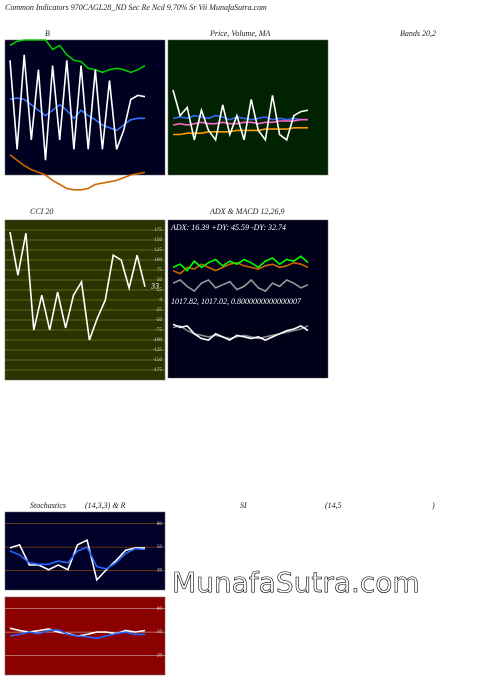  I want to click on panel-title: Price, Volume, MA, so click(240, 33).